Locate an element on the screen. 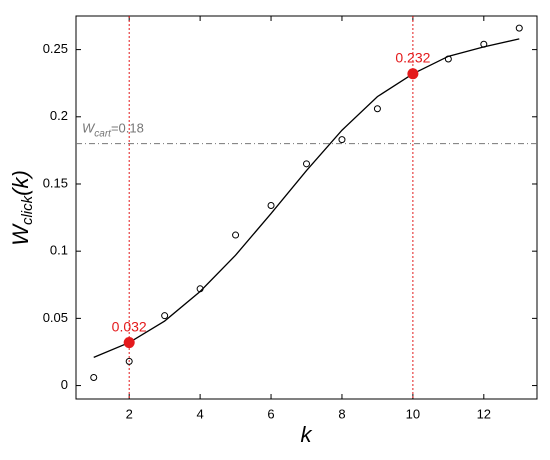 The width and height of the screenshot is (550, 460). x-tick-label: 8 is located at coordinates (341, 413).